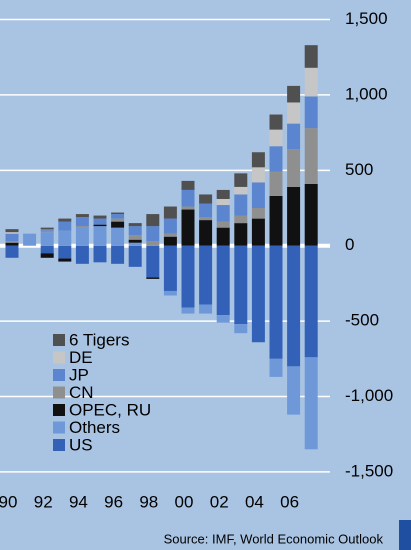 This screenshot has height=550, width=411. What do you see at coordinates (219, 501) in the screenshot?
I see `x-tick-label: 02` at bounding box center [219, 501].